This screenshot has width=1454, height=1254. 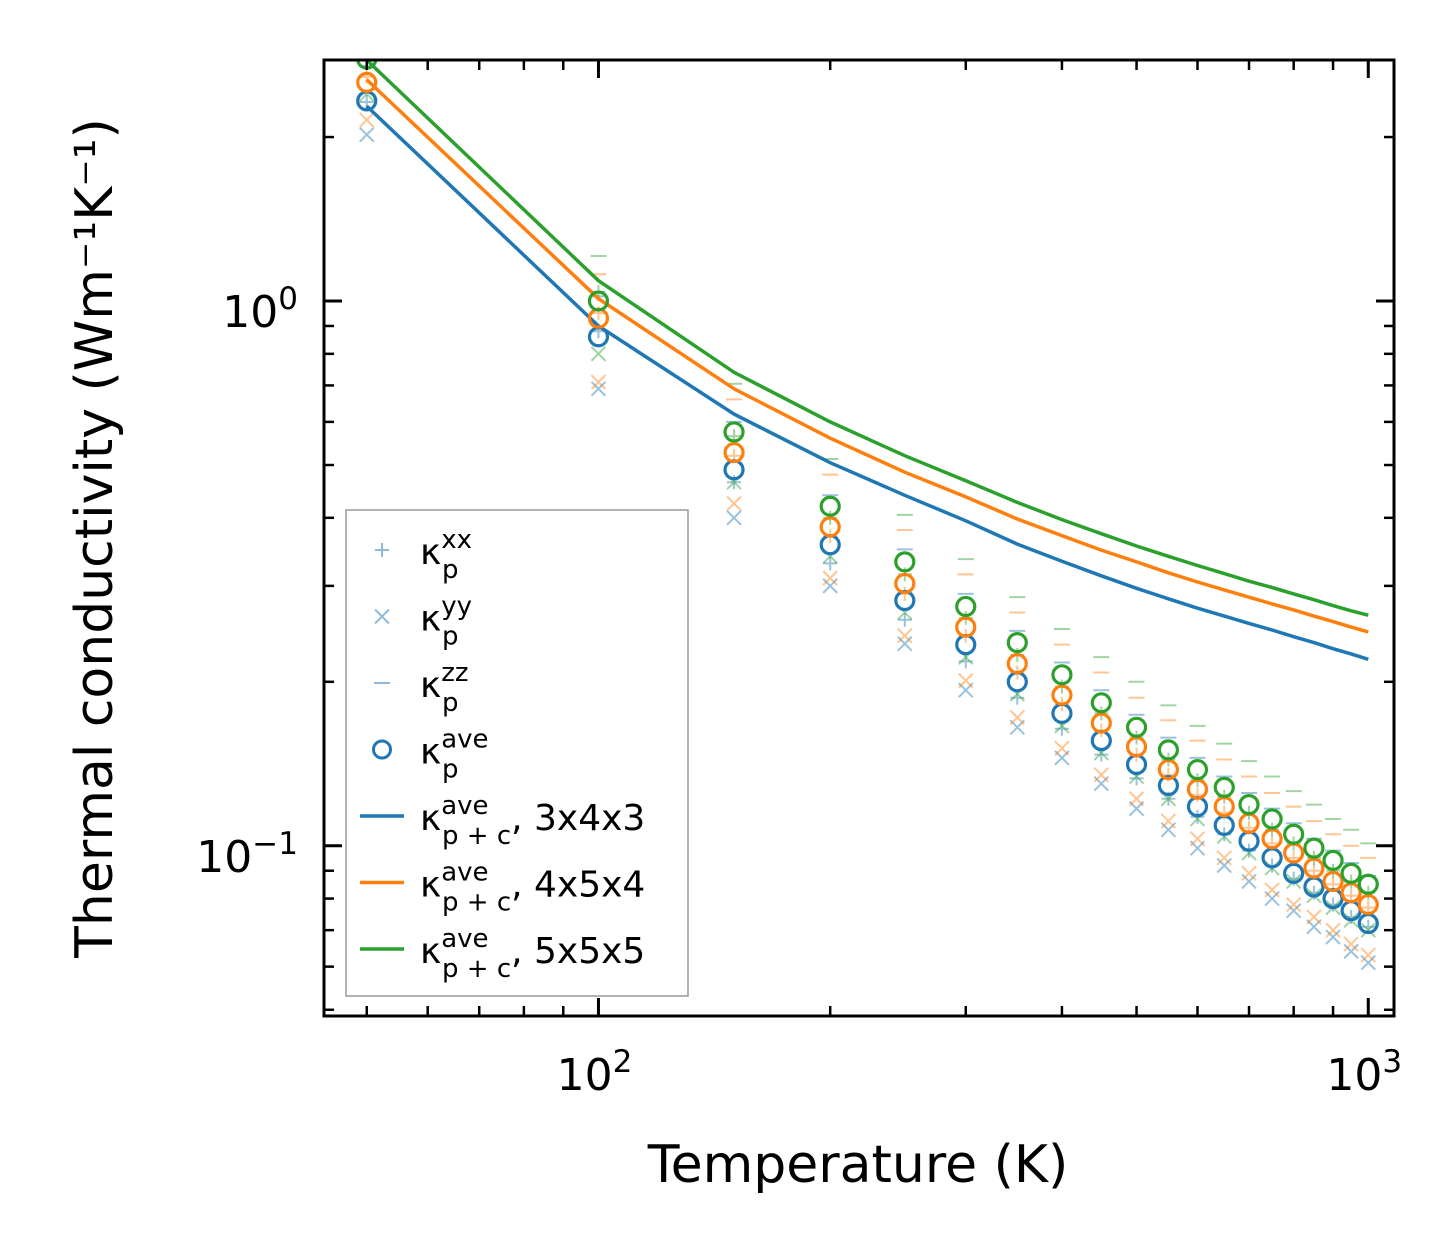 I want to click on legend-label: κave p, so click(x=454, y=755).